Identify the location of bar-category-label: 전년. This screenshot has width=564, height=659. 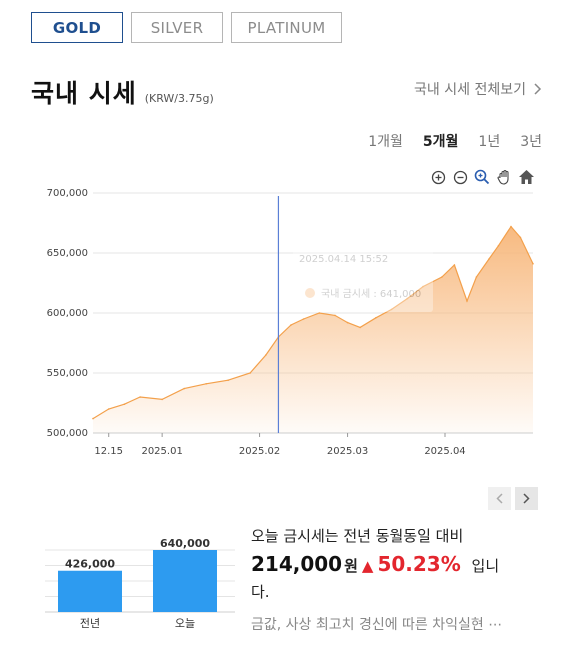
(90, 623).